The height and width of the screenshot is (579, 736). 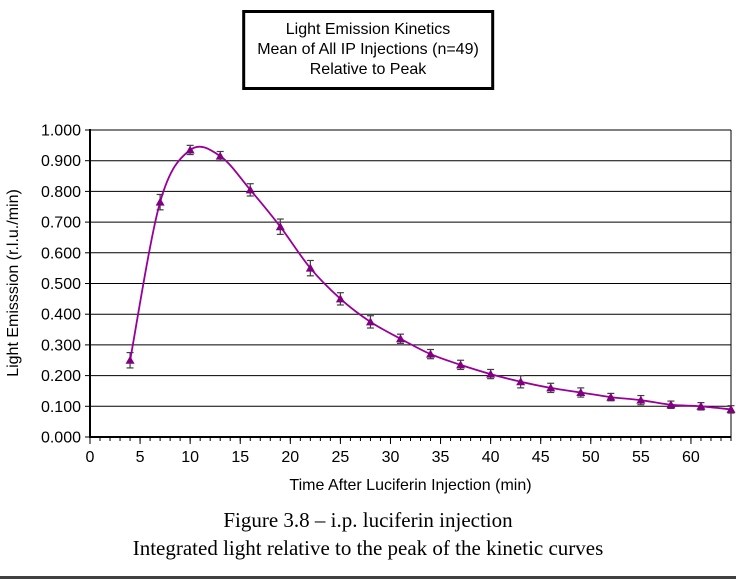 What do you see at coordinates (410, 485) in the screenshot?
I see `x-axis-label: Time After Luciferin Injection (min)` at bounding box center [410, 485].